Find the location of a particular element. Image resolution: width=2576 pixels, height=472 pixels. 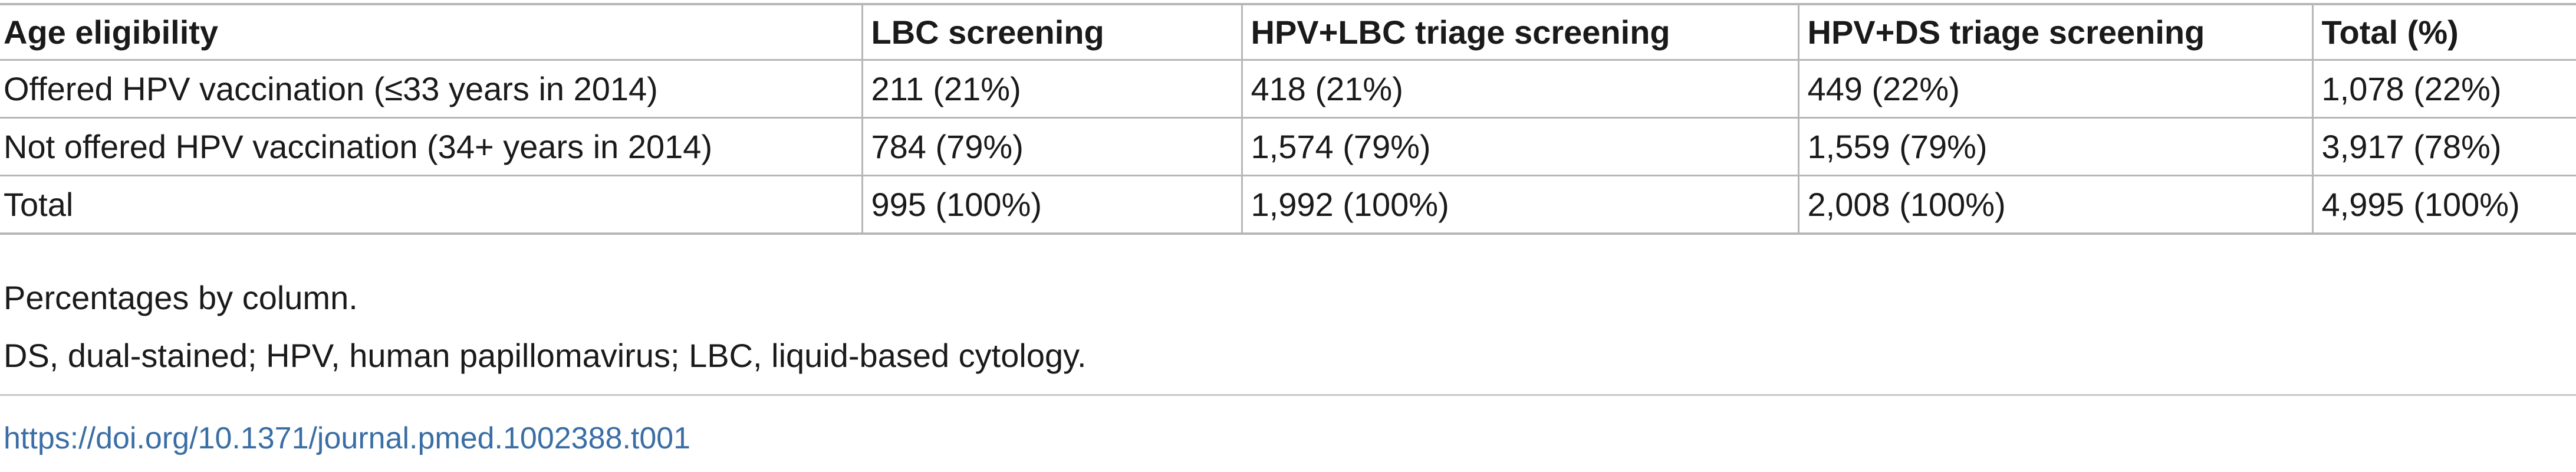

column-header-hpv-lbc-triage: HPV+LBC triage screening is located at coordinates (1519, 32).